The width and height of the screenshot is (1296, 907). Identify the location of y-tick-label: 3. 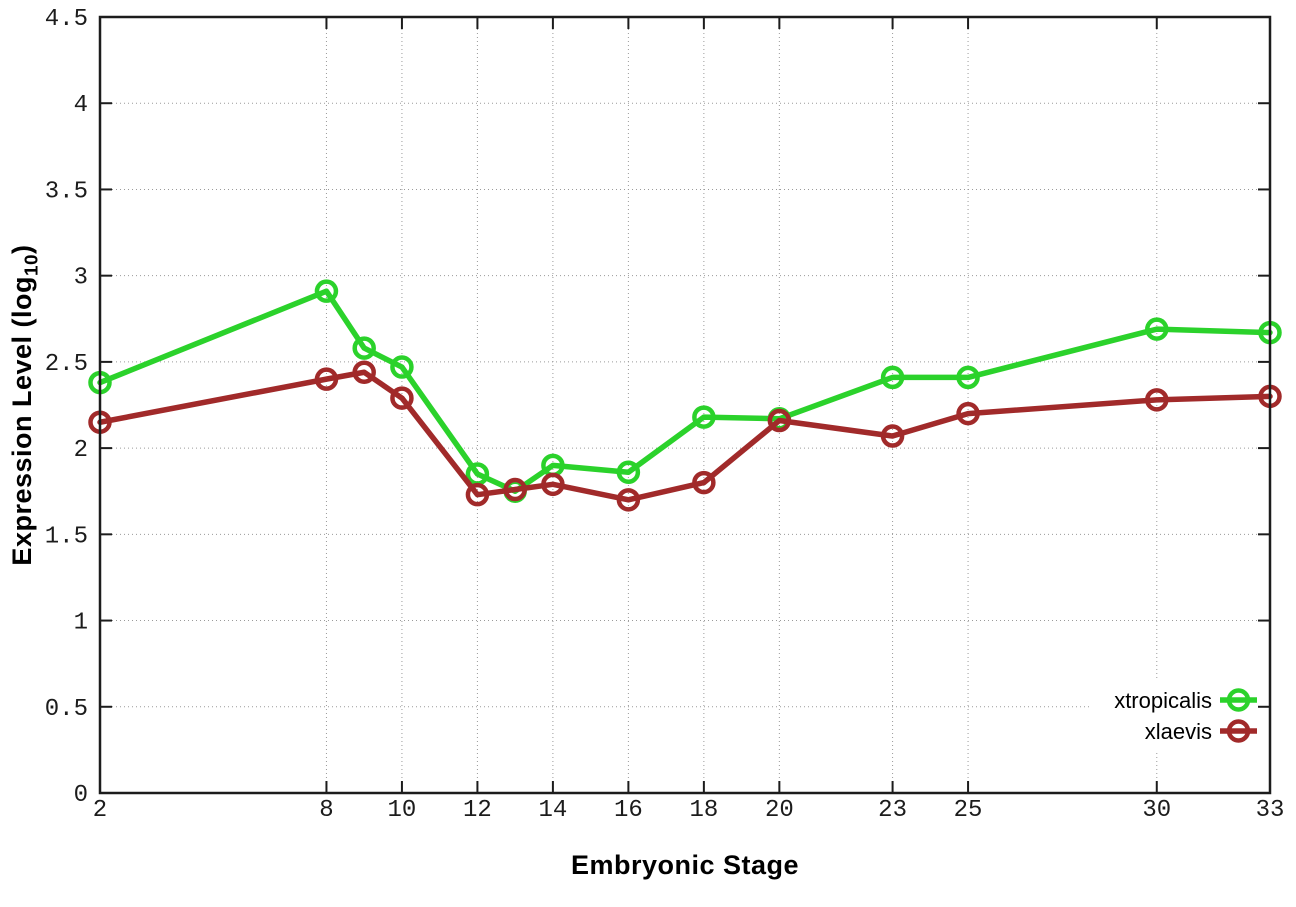
(81, 278).